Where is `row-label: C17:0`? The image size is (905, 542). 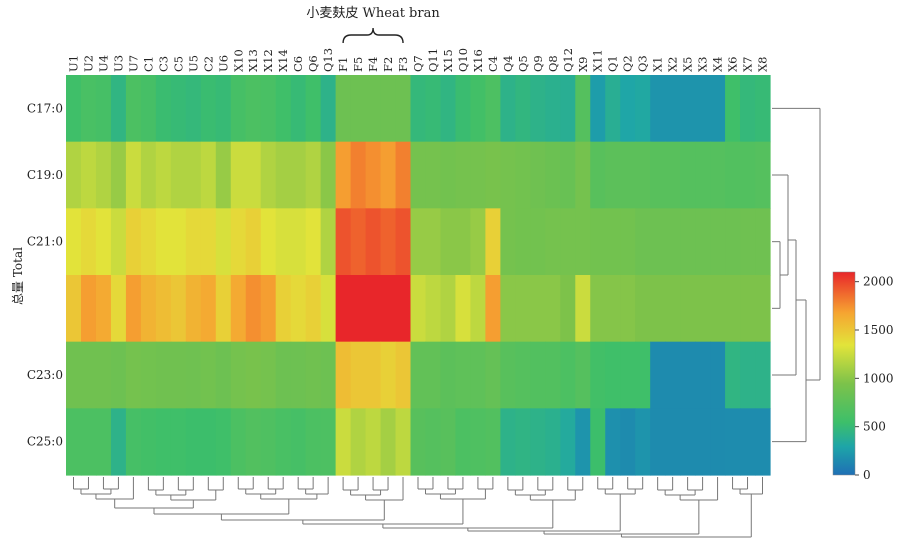
row-label: C17:0 is located at coordinates (45, 108).